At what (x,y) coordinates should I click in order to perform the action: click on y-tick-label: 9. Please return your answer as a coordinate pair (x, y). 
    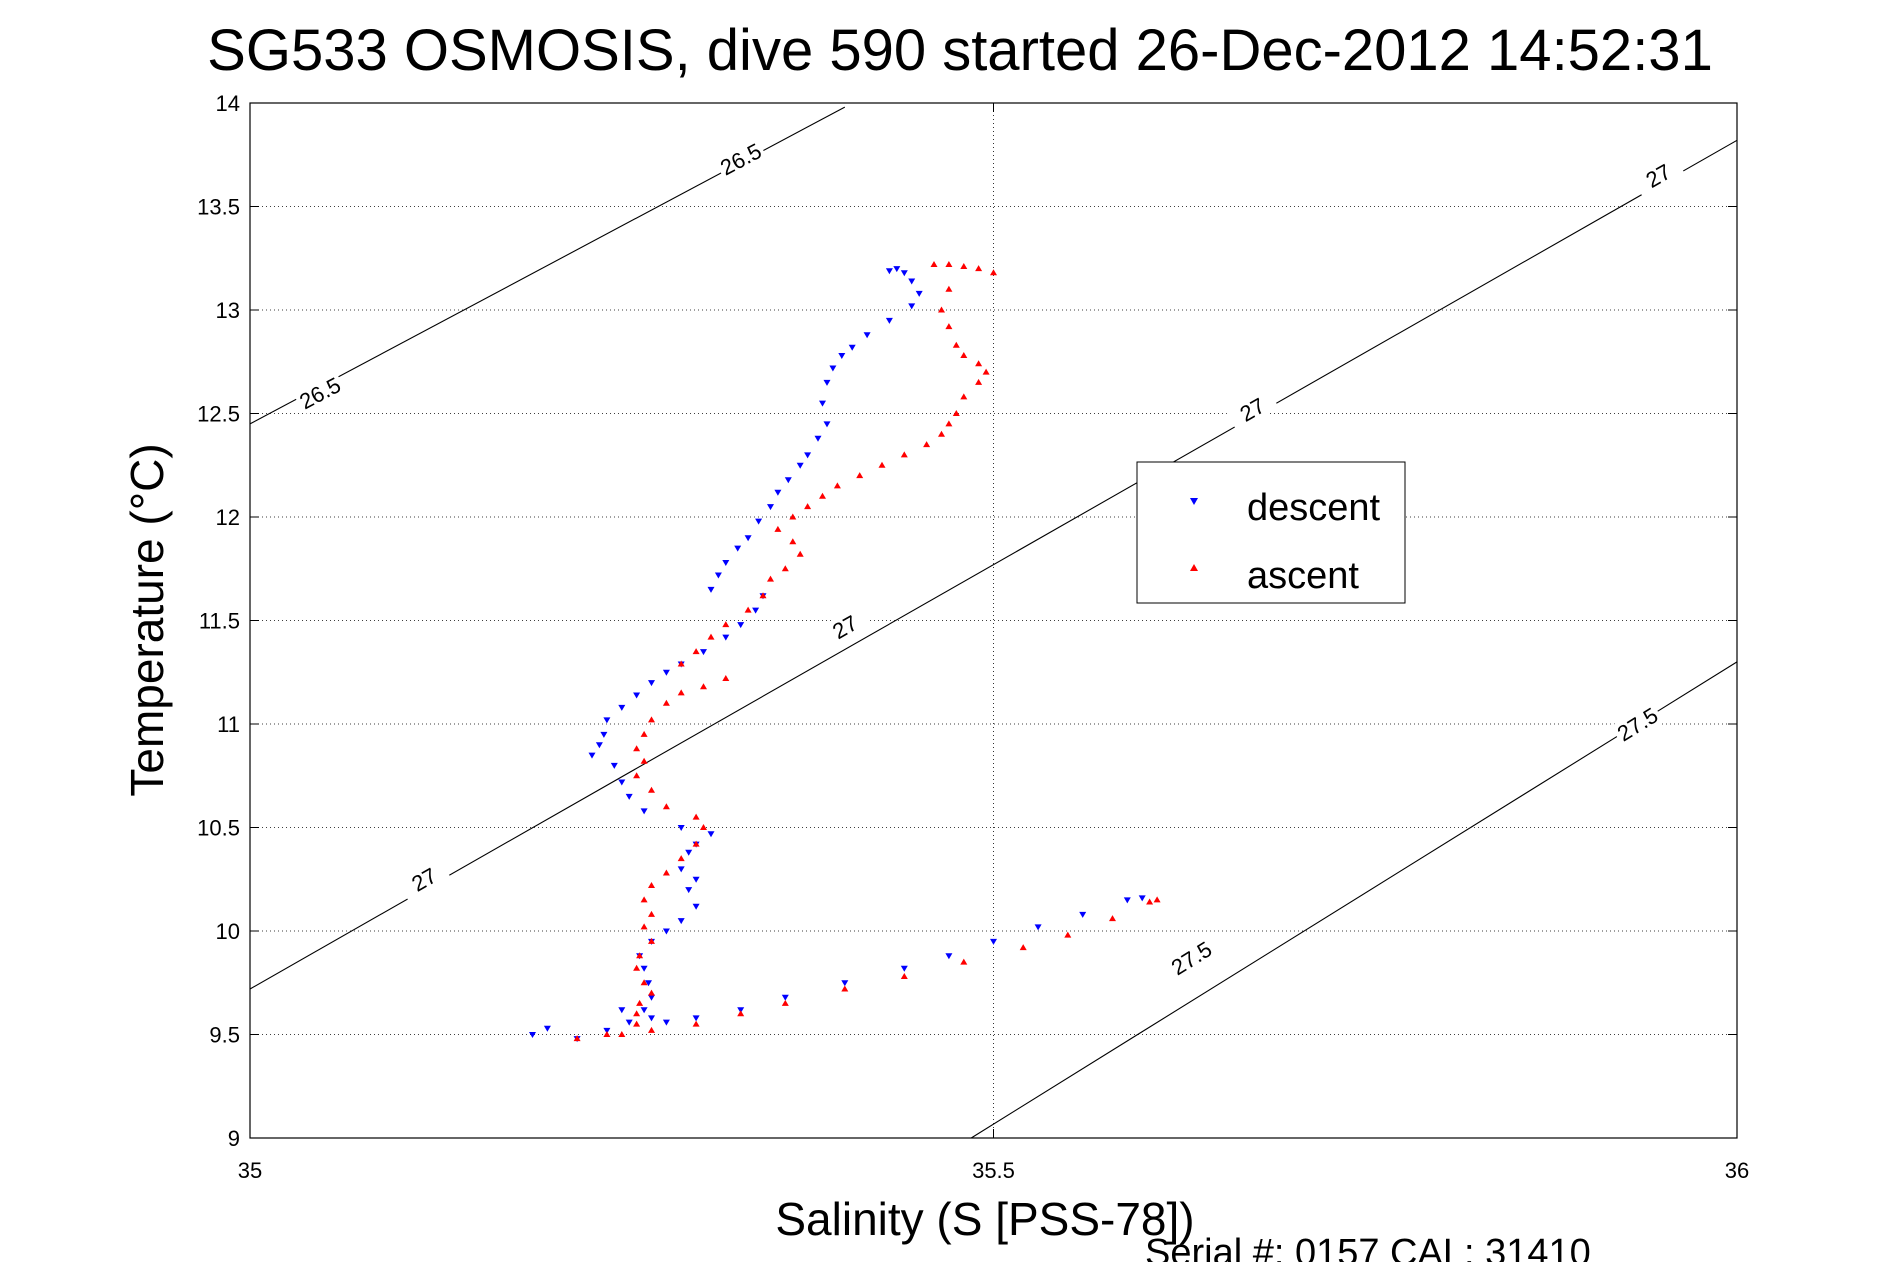
    Looking at the image, I should click on (234, 1138).